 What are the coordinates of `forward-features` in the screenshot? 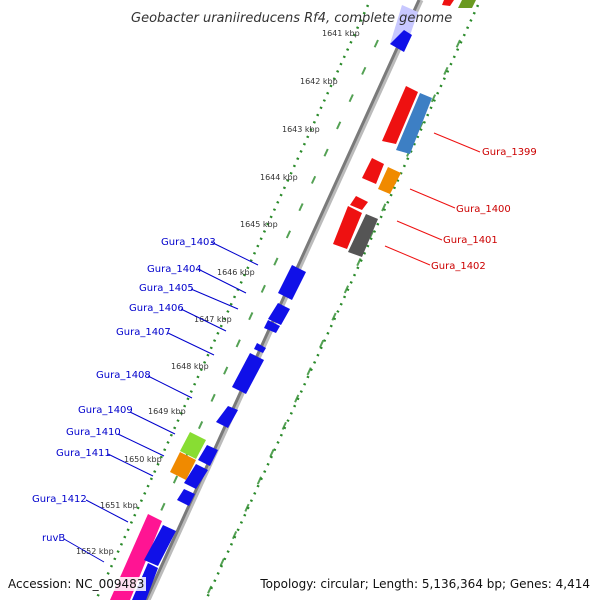 It's located at (404, 128).